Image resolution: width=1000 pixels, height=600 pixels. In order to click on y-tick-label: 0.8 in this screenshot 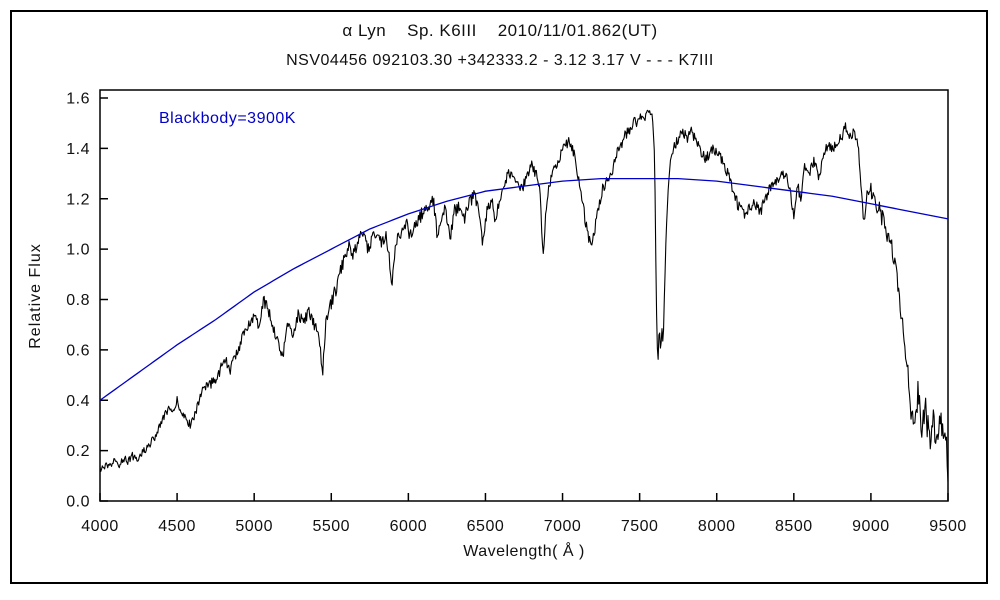, I will do `click(78, 300)`.